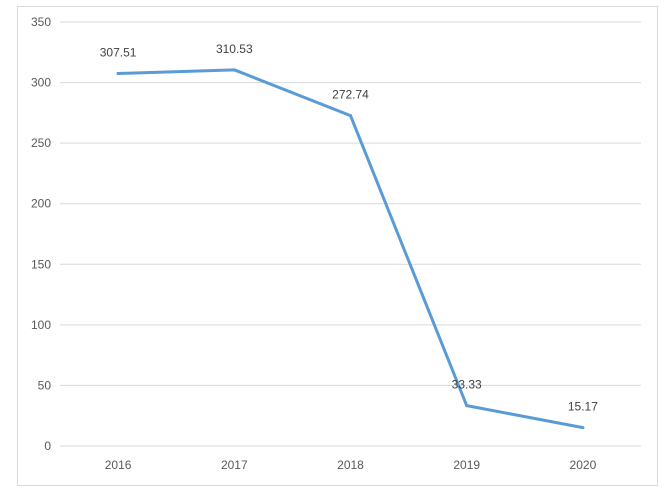 The image size is (669, 496). I want to click on y-tick-label: 200, so click(41, 204).